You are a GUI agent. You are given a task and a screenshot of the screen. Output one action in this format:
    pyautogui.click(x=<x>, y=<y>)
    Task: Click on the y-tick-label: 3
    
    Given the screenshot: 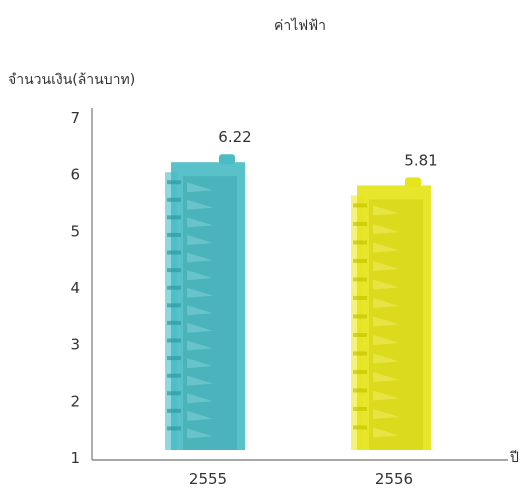 What is the action you would take?
    pyautogui.click(x=75, y=345)
    